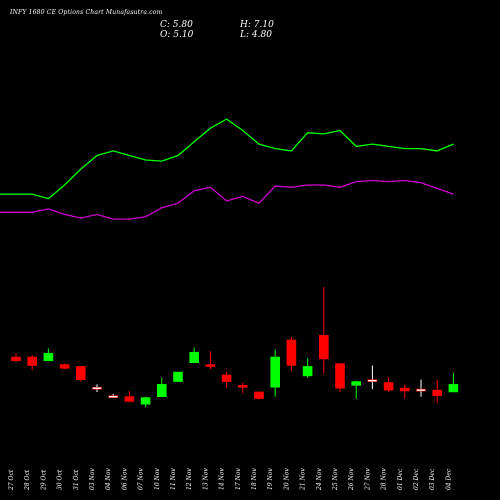 Image resolution: width=500 pixels, height=500 pixels. Describe the element at coordinates (141, 479) in the screenshot. I see `x-tick-label: 07 Nov` at that location.